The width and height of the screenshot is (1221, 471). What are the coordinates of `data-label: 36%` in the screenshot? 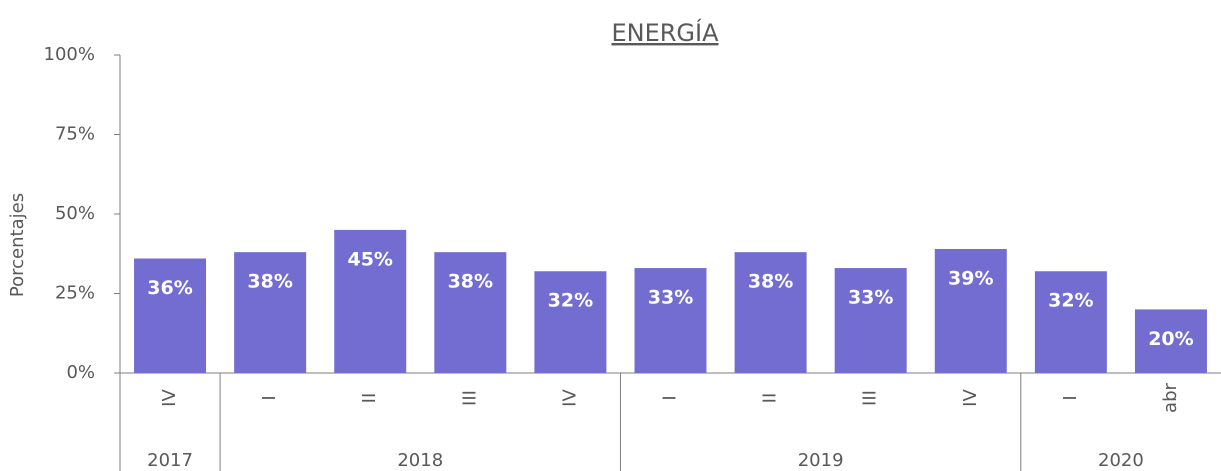 It's located at (169, 288).